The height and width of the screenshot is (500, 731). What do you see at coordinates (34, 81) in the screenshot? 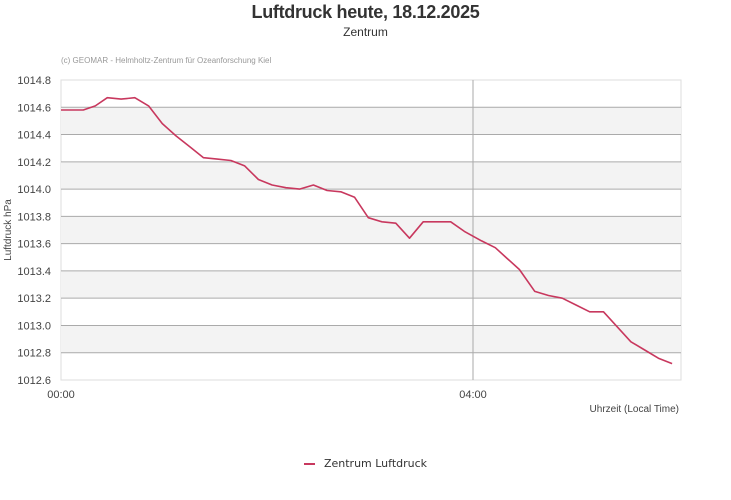
I see `y-tick-label: 1014.8` at bounding box center [34, 81].